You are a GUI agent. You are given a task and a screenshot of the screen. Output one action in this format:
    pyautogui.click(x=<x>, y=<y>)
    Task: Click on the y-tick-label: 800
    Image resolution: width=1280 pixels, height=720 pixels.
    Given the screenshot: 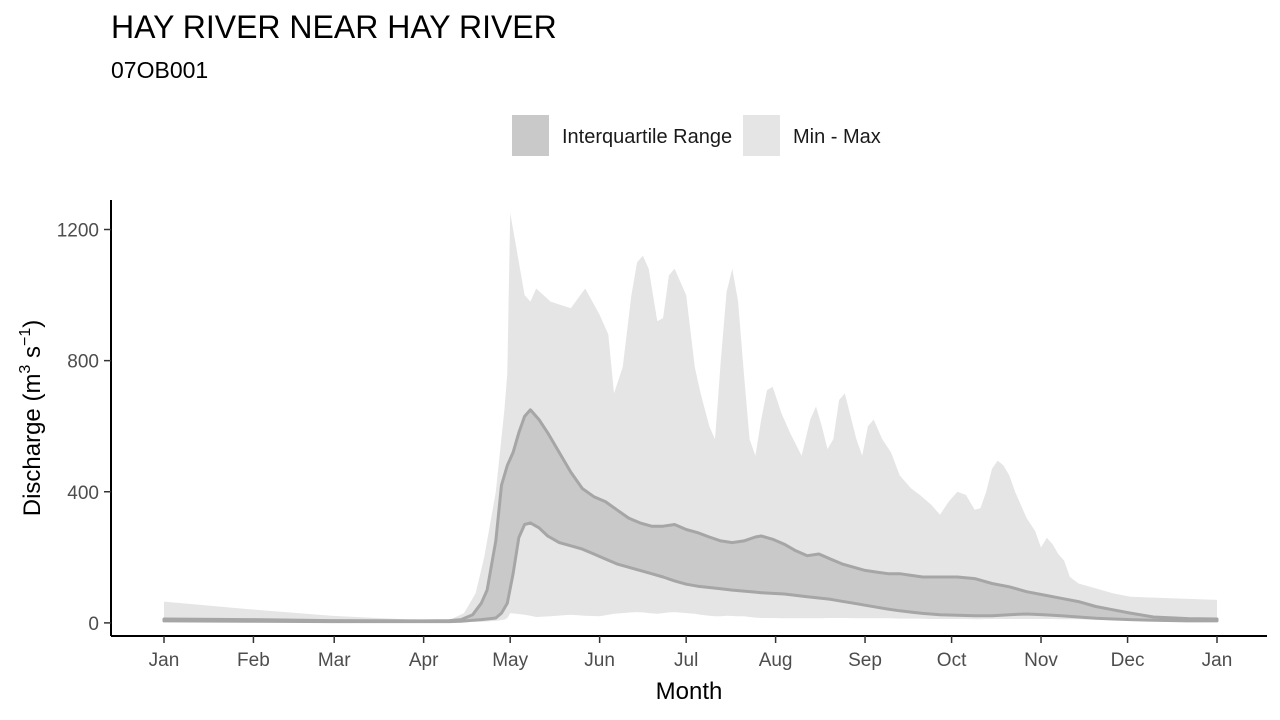 What is the action you would take?
    pyautogui.click(x=83, y=362)
    